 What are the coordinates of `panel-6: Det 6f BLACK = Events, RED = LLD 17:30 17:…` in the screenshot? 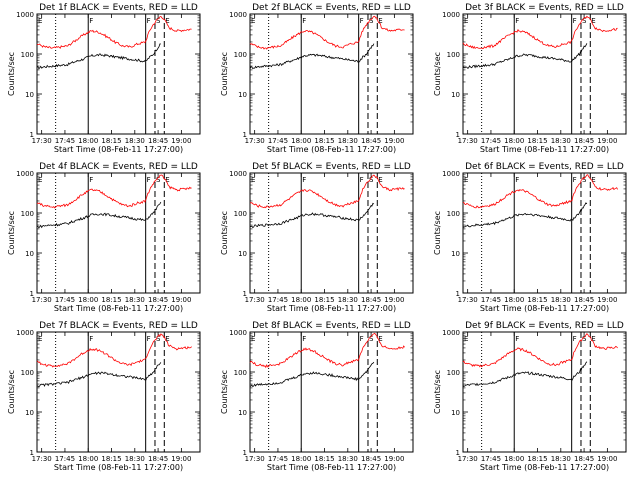 It's located at (530, 237).